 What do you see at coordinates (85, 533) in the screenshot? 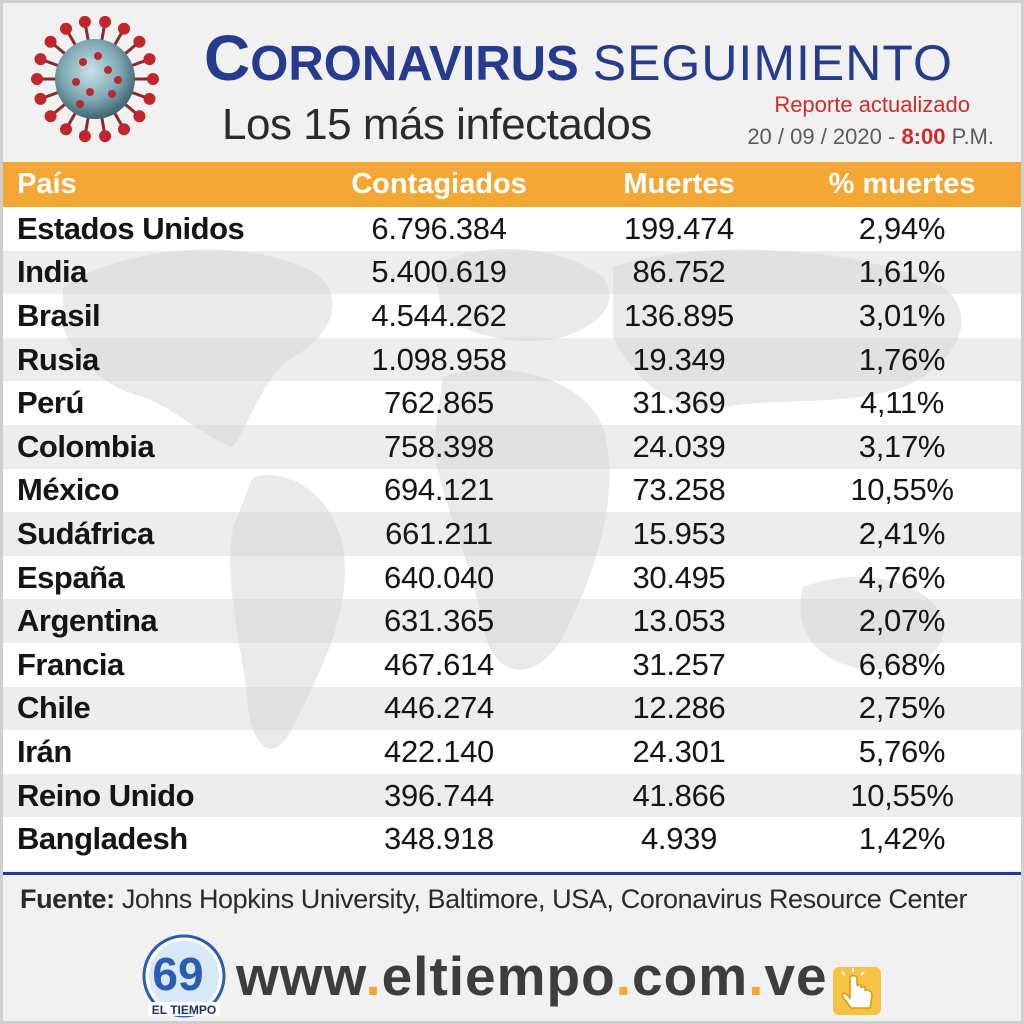
I see `country-cell: Sudáfrica` at bounding box center [85, 533].